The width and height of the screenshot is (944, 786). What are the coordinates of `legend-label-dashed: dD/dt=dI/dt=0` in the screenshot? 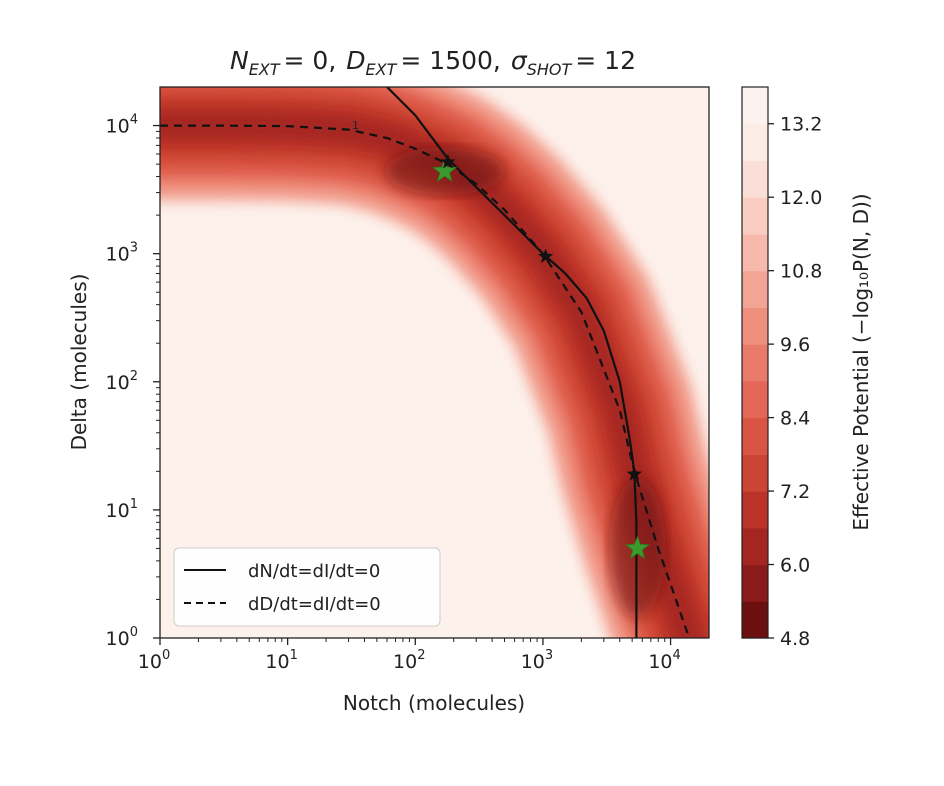 It's located at (314, 604).